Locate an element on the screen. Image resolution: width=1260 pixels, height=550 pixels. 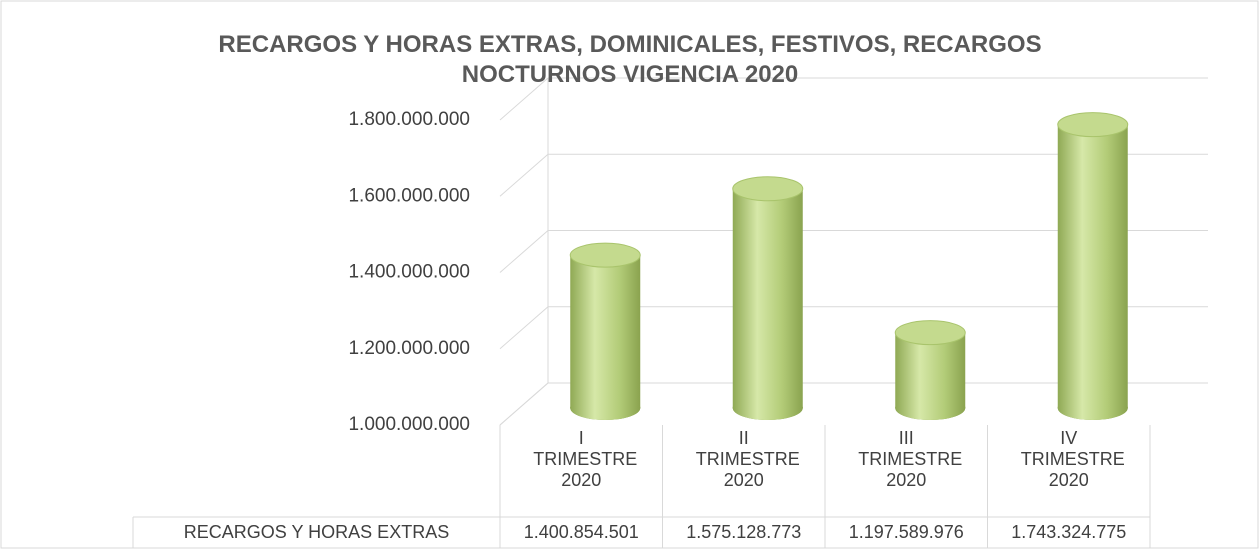
data-table-value: 1.575.128.773 is located at coordinates (744, 532).